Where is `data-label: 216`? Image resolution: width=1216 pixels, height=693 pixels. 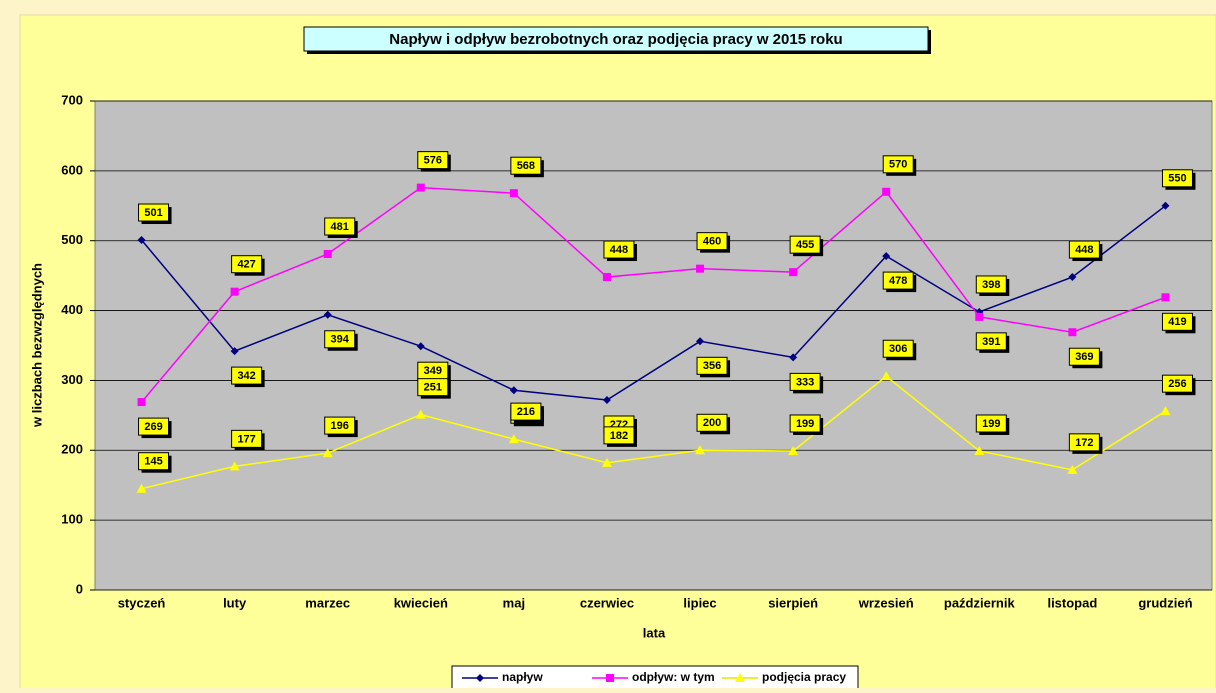 data-label: 216 is located at coordinates (526, 412).